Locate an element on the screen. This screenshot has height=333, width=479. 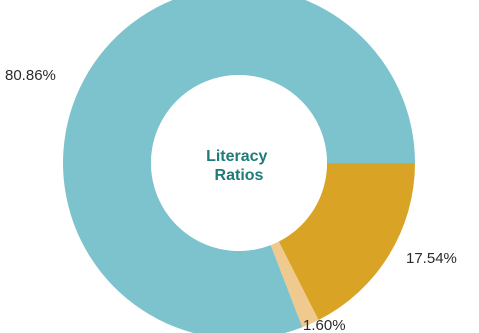
chart-title: Literacy Ratios is located at coordinates (239, 166).